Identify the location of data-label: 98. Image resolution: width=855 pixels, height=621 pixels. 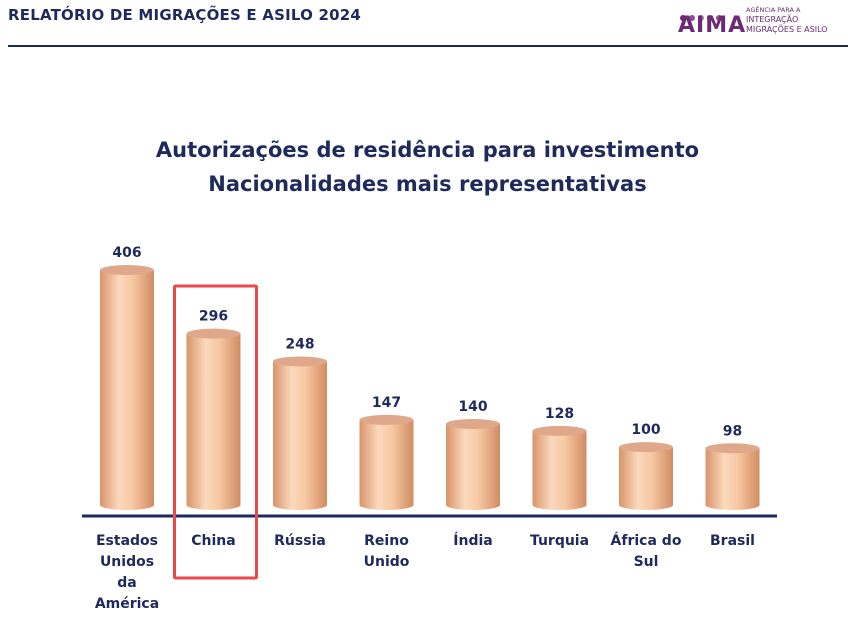
(732, 431).